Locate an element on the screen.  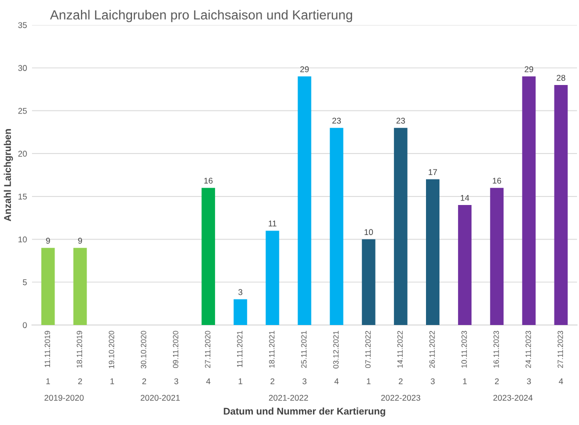
text: 2022-2023 is located at coordinates (400, 397).